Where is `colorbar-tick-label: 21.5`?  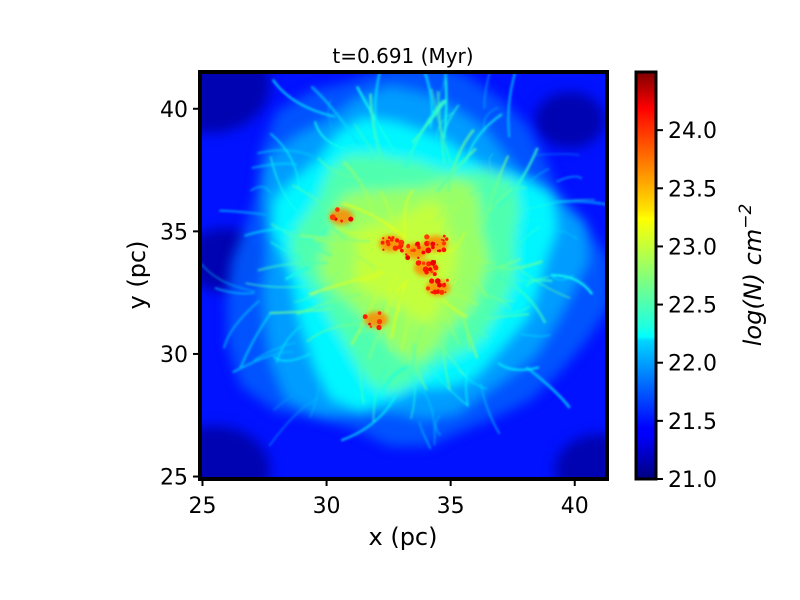 colorbar-tick-label: 21.5 is located at coordinates (692, 422).